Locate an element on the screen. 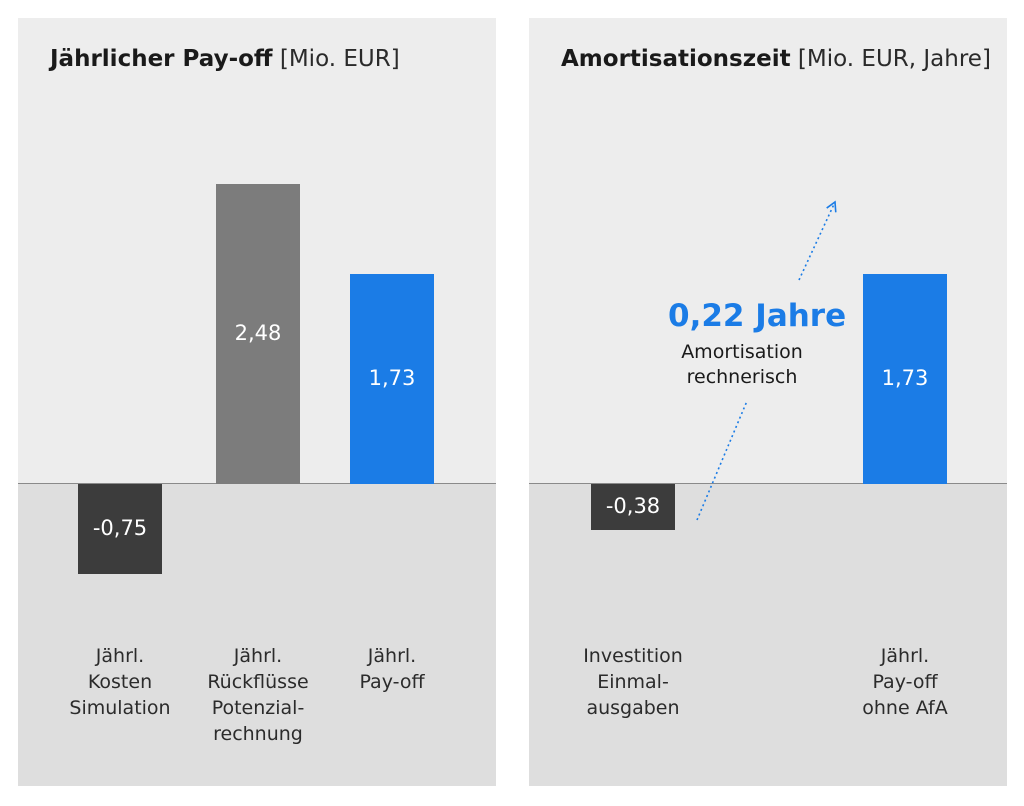  category-label-costs: Jährl. Kosten Simulation is located at coordinates (120, 682).